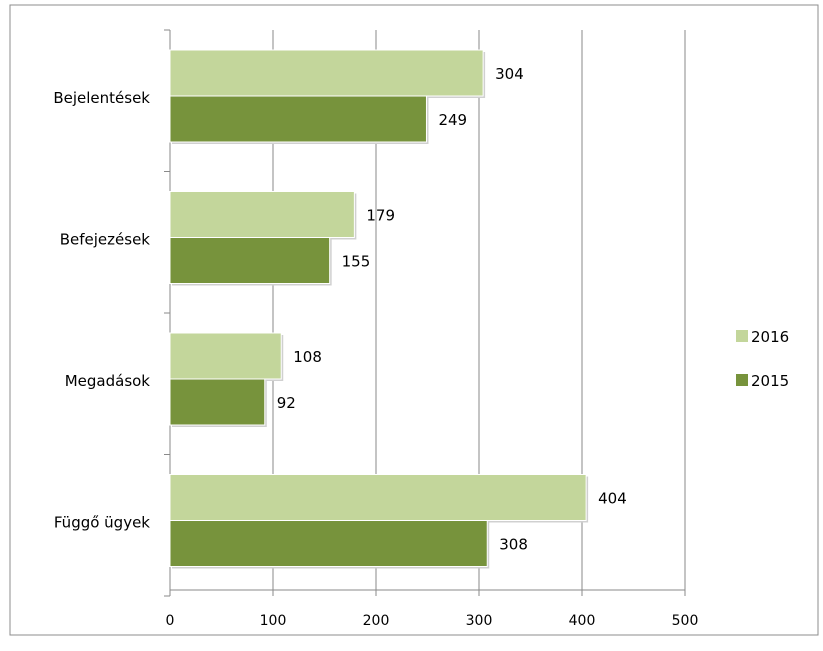  Describe the element at coordinates (685, 621) in the screenshot. I see `x-tick-label-500: 500` at that location.